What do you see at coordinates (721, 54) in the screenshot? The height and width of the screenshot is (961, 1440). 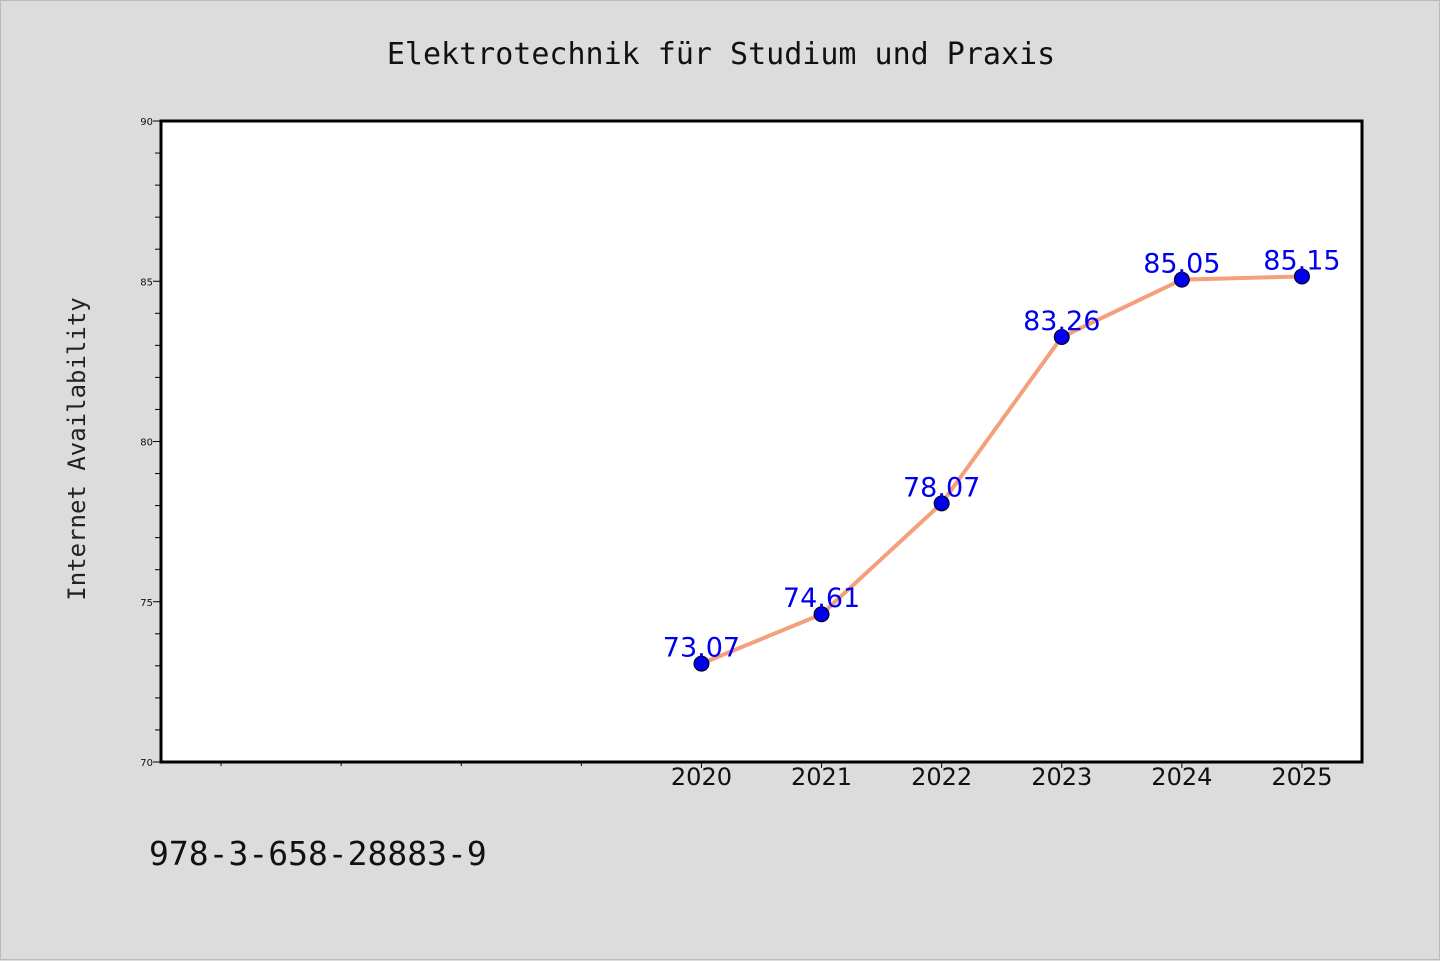 I see `chart-title: Elektrotechnik für Studium und Praxis` at bounding box center [721, 54].